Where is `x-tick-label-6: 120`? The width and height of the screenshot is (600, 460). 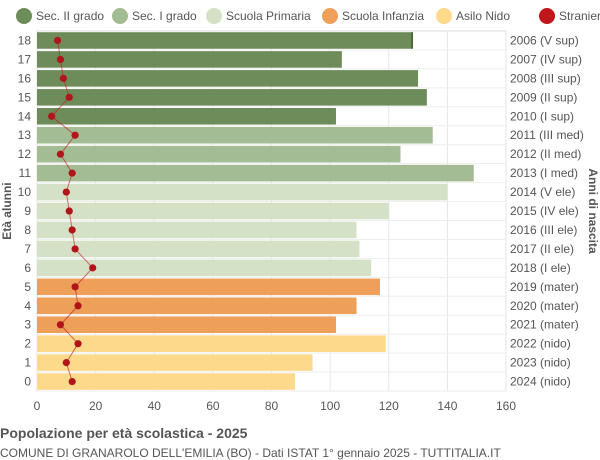
x-tick-label-6: 120 is located at coordinates (389, 406).